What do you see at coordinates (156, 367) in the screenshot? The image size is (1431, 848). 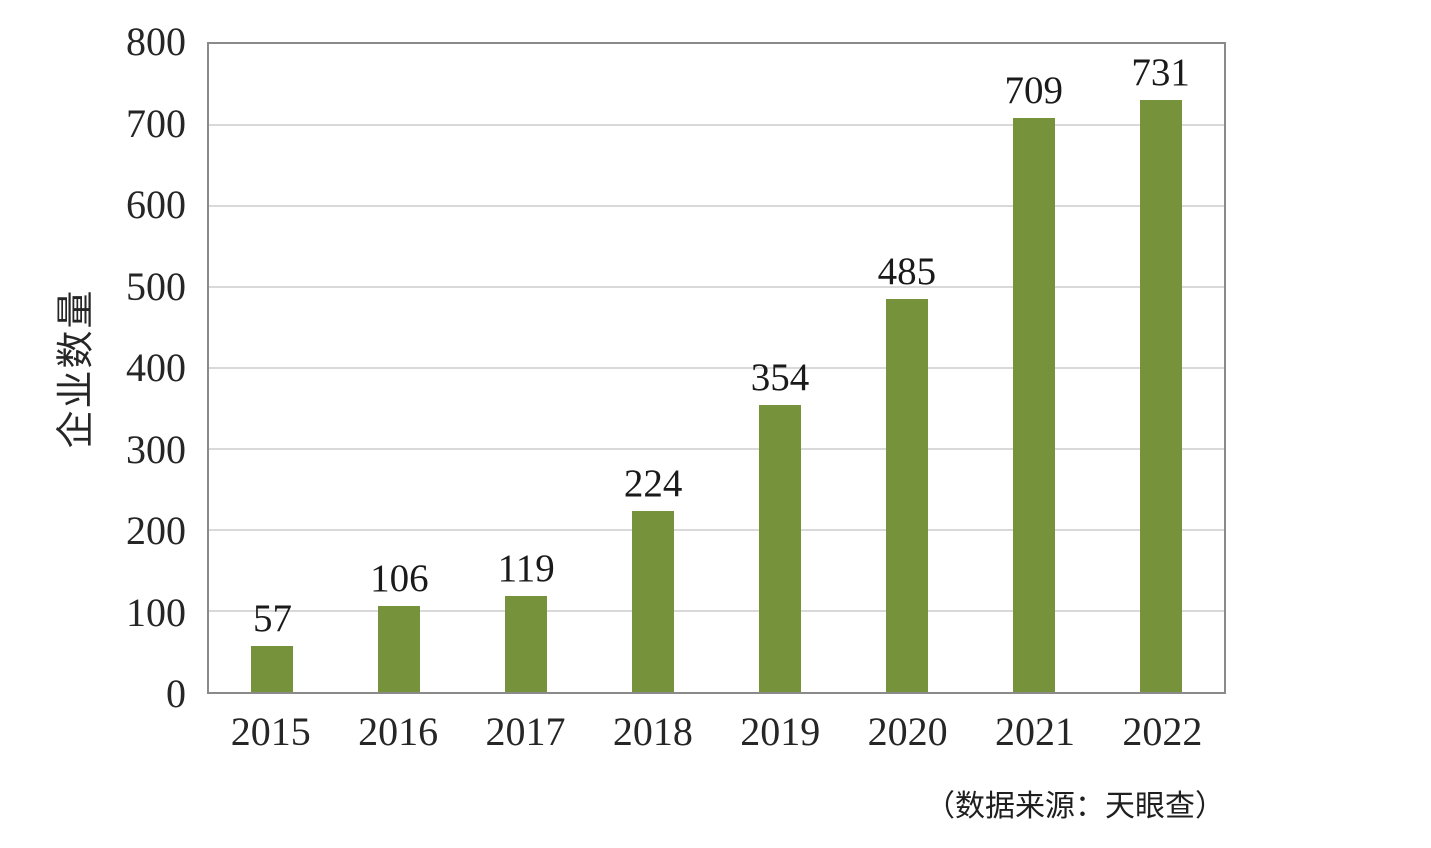 I see `y-tick-label: 400` at bounding box center [156, 367].